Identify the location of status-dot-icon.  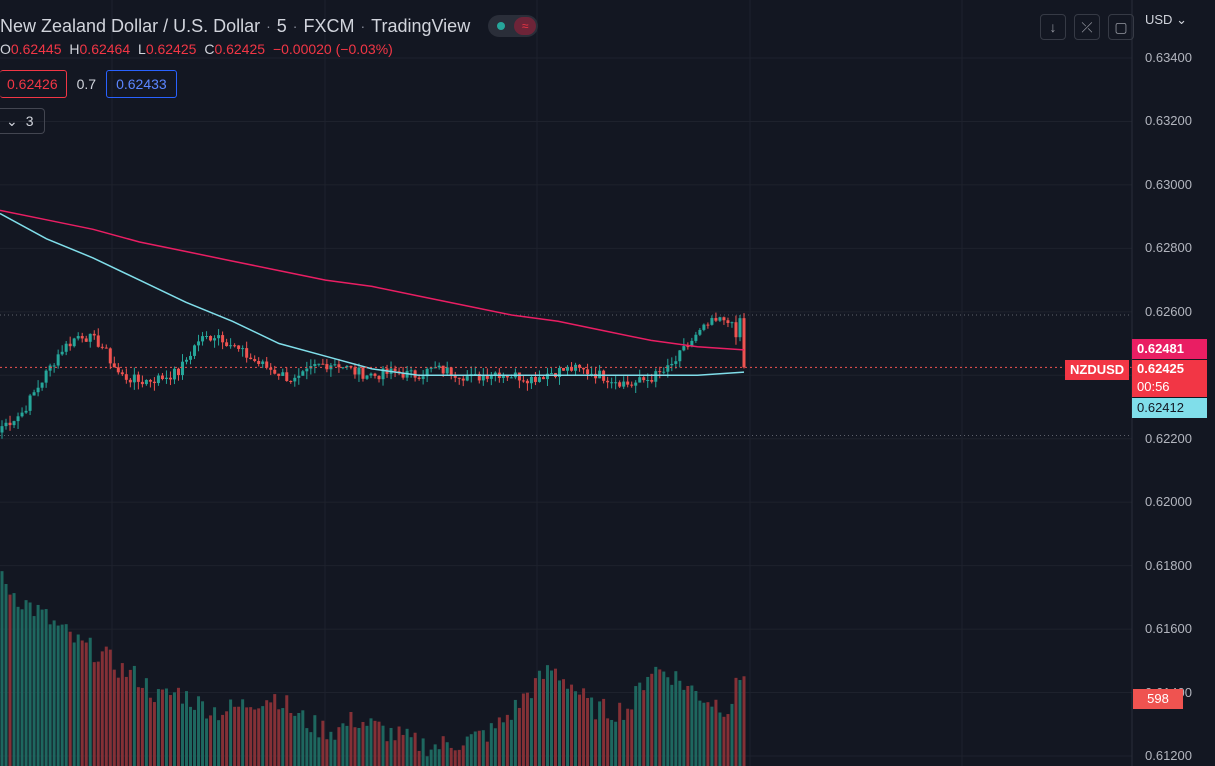
(501, 26).